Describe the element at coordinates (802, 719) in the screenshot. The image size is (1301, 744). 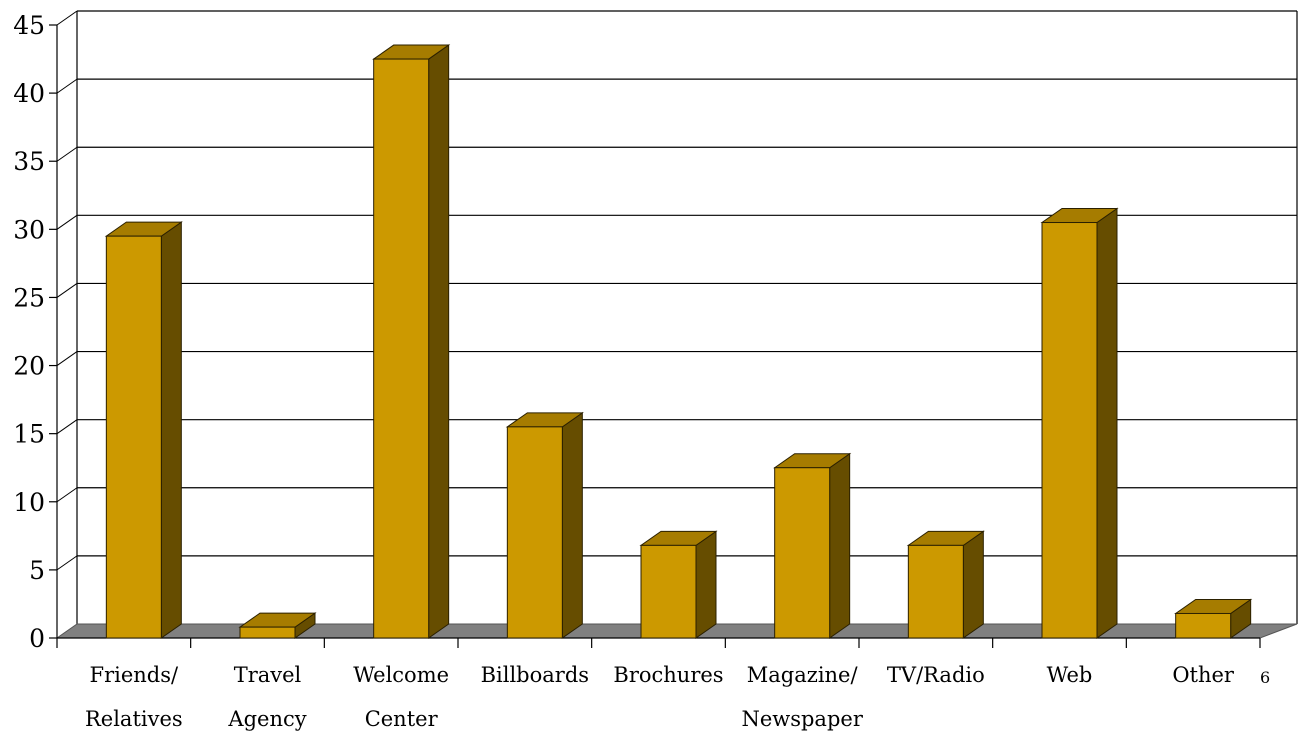
I see `x-category-label: Newspaper` at that location.